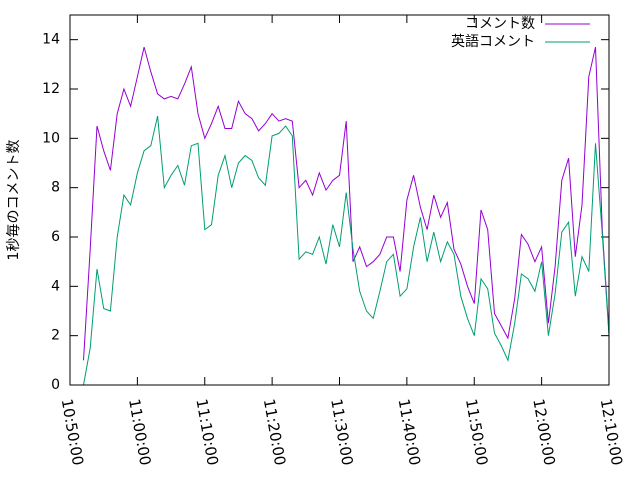 The image size is (640, 480). I want to click on x-tick-label: 11:50:00, so click(476, 431).